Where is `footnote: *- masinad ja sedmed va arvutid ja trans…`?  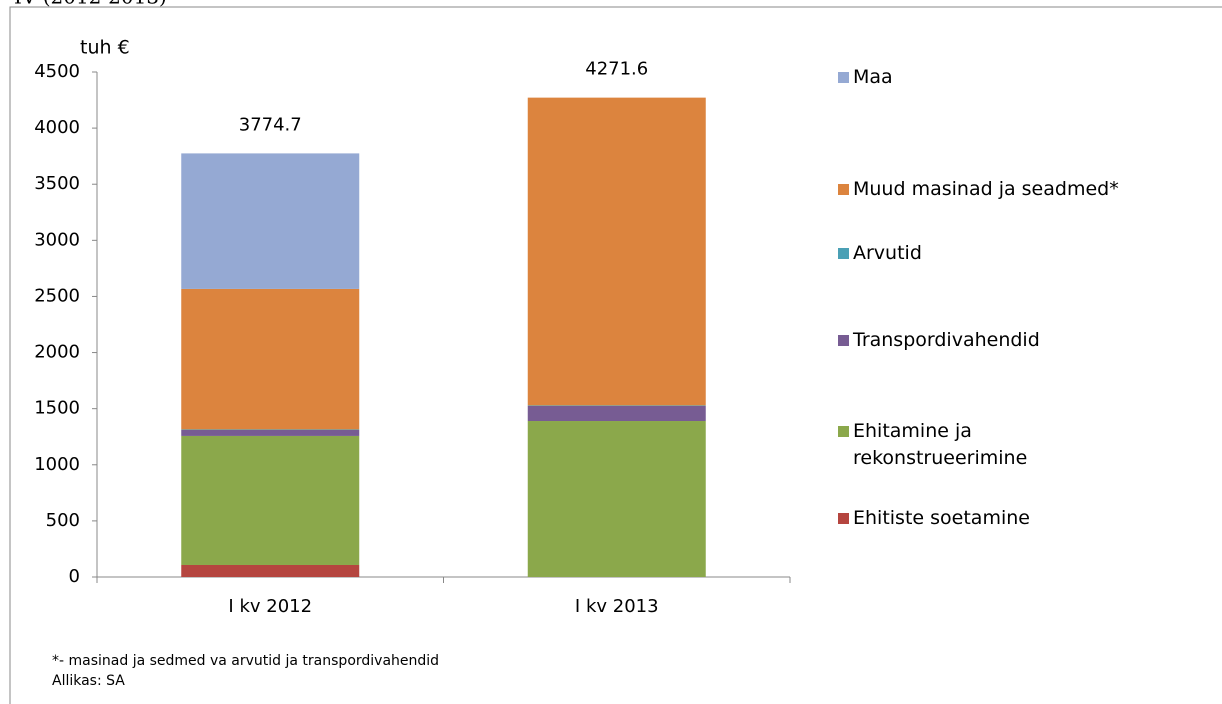 footnote: *- masinad ja sedmed va arvutid ja trans… is located at coordinates (246, 661).